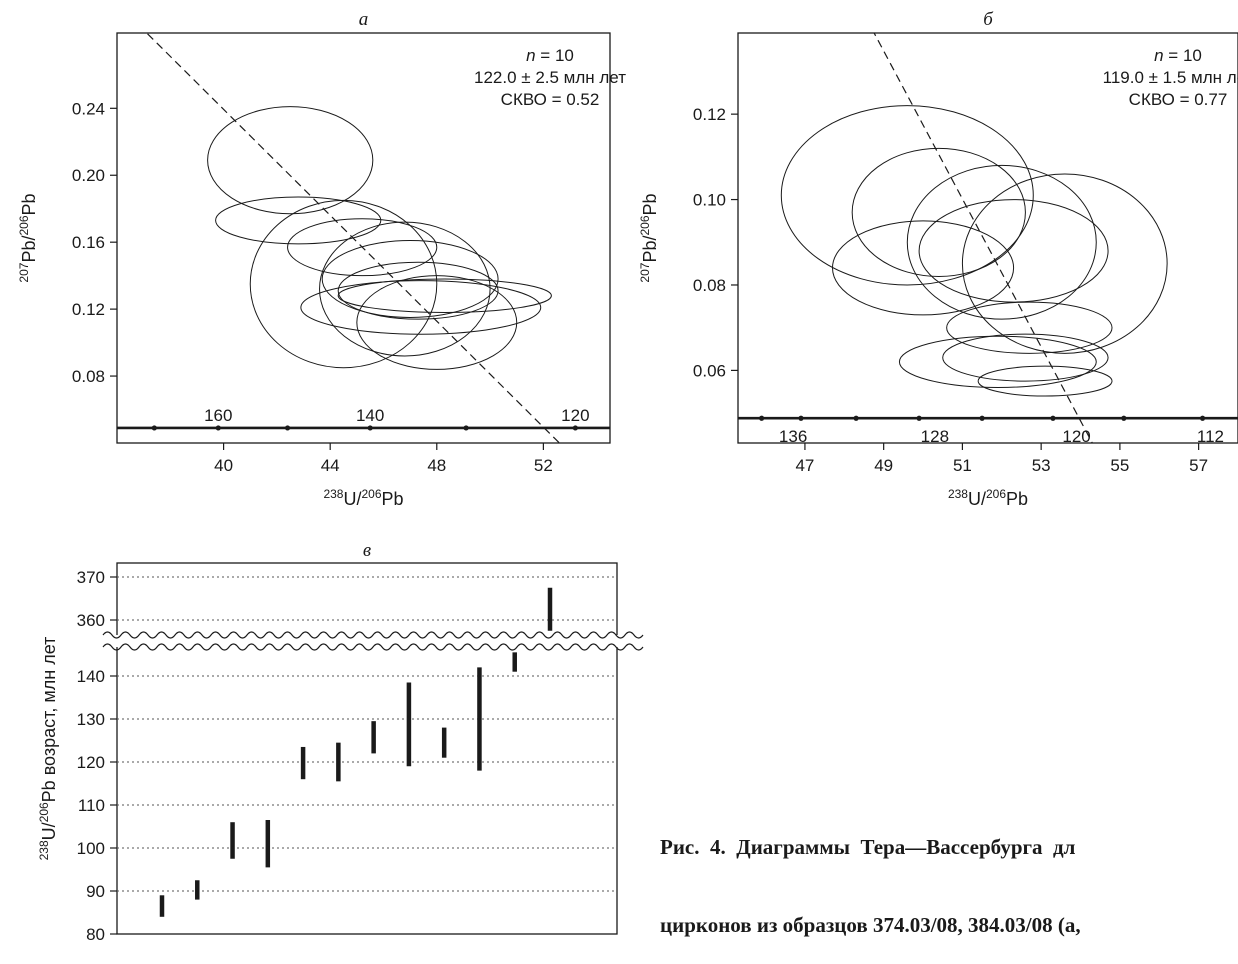 This screenshot has height=964, width=1238. What do you see at coordinates (883, 465) in the screenshot?
I see `x-tick-label: 49` at bounding box center [883, 465].